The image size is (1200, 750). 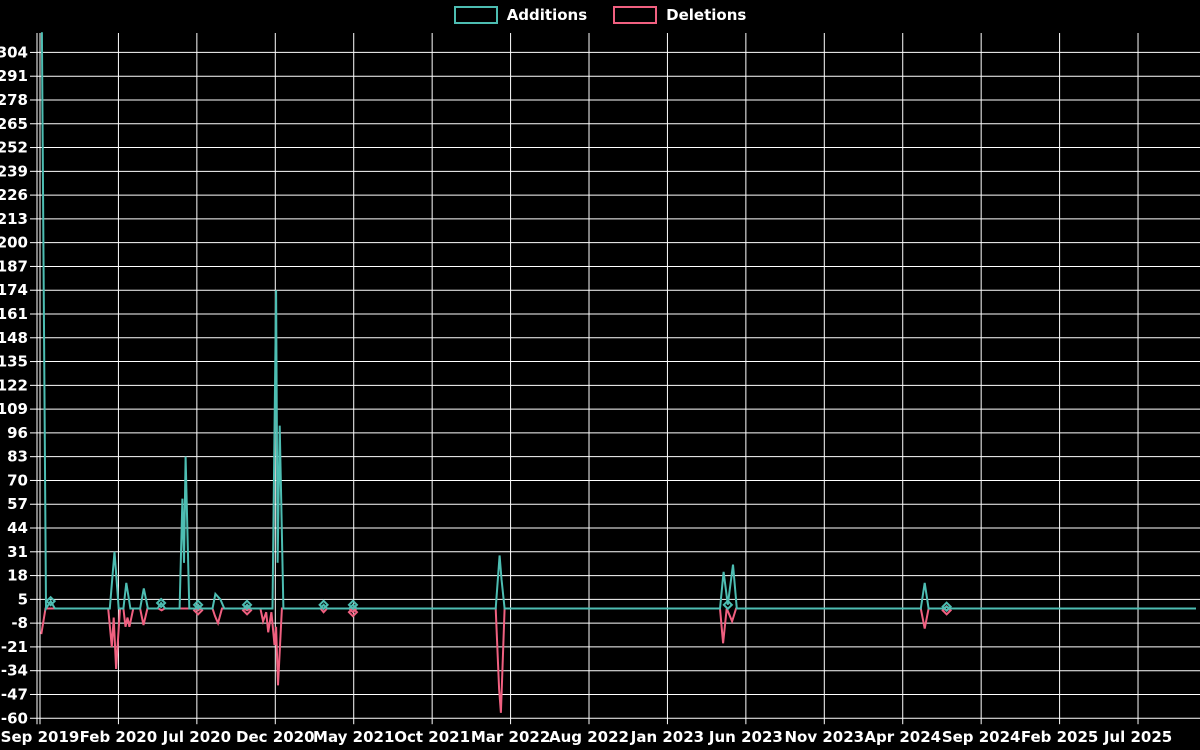 I want to click on y-tick-label: 226, so click(x=14, y=195).